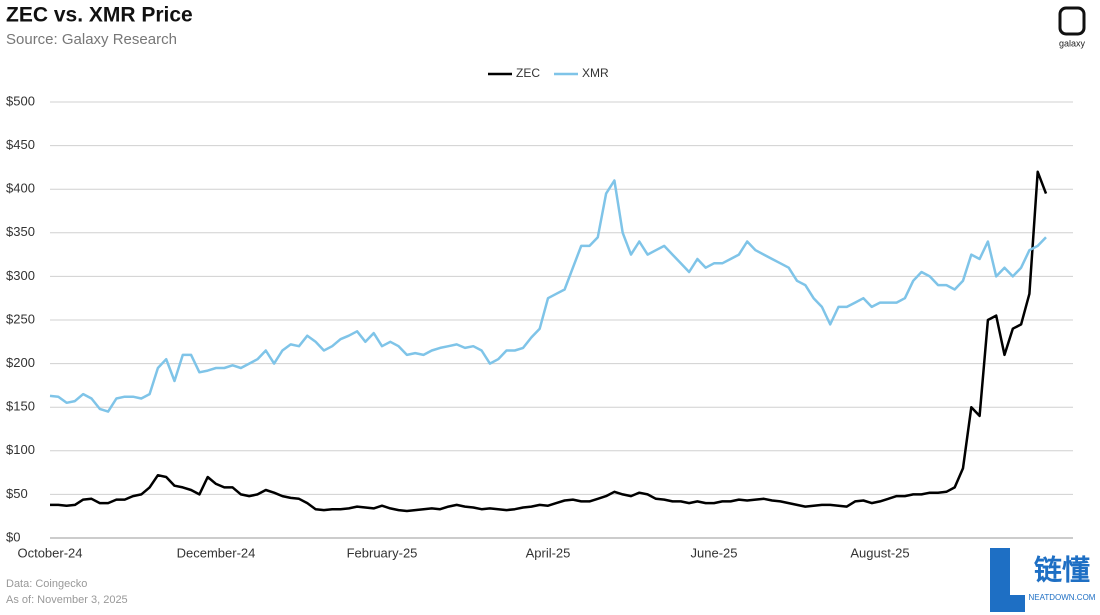  I want to click on x-tick-label: June-25, so click(714, 552).